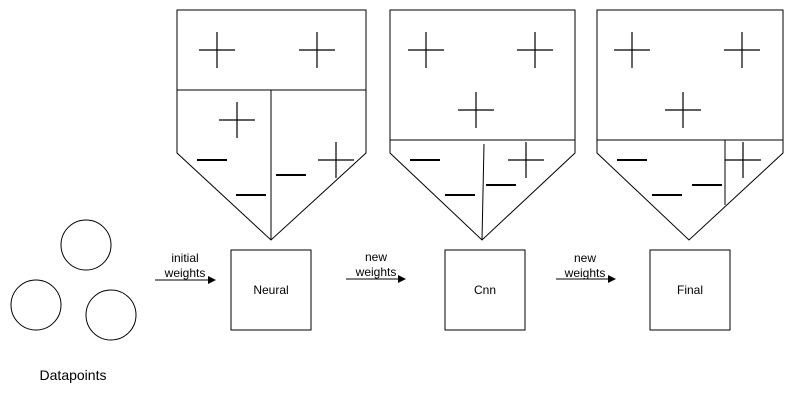 The image size is (796, 413). I want to click on classifier-pentagon-cnn, so click(482, 125).